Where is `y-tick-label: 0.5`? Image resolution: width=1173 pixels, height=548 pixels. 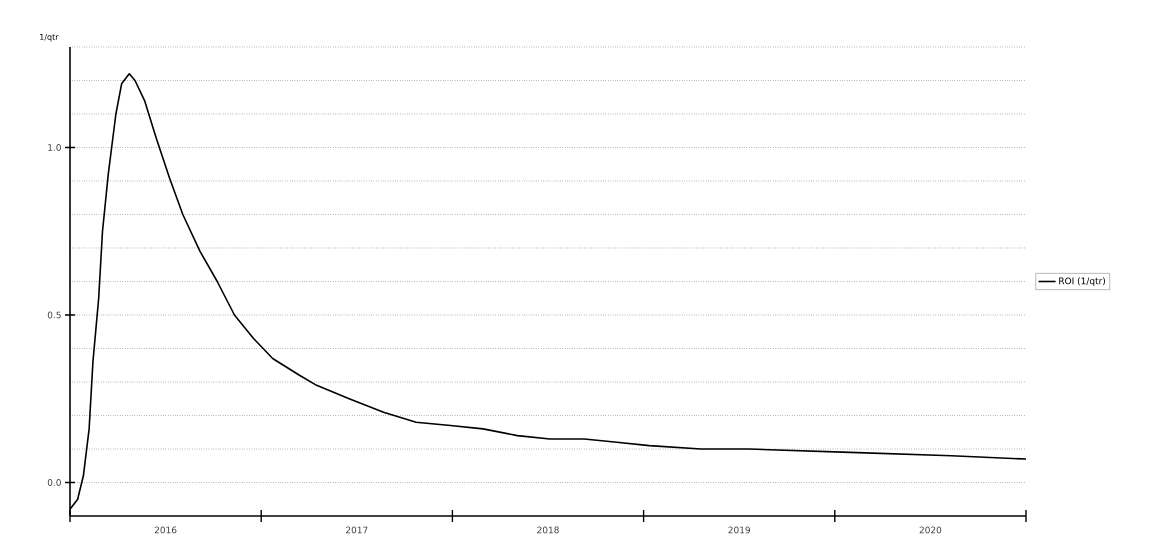
y-tick-label: 0.5 is located at coordinates (54, 315).